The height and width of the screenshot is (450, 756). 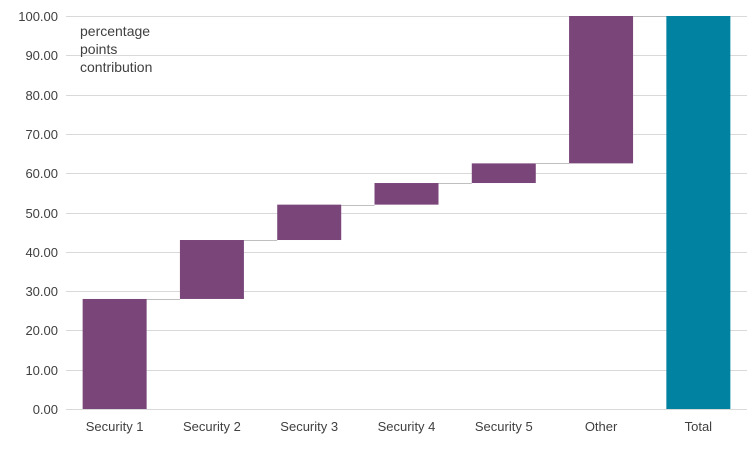 What do you see at coordinates (699, 426) in the screenshot?
I see `x-tick-label: Total` at bounding box center [699, 426].